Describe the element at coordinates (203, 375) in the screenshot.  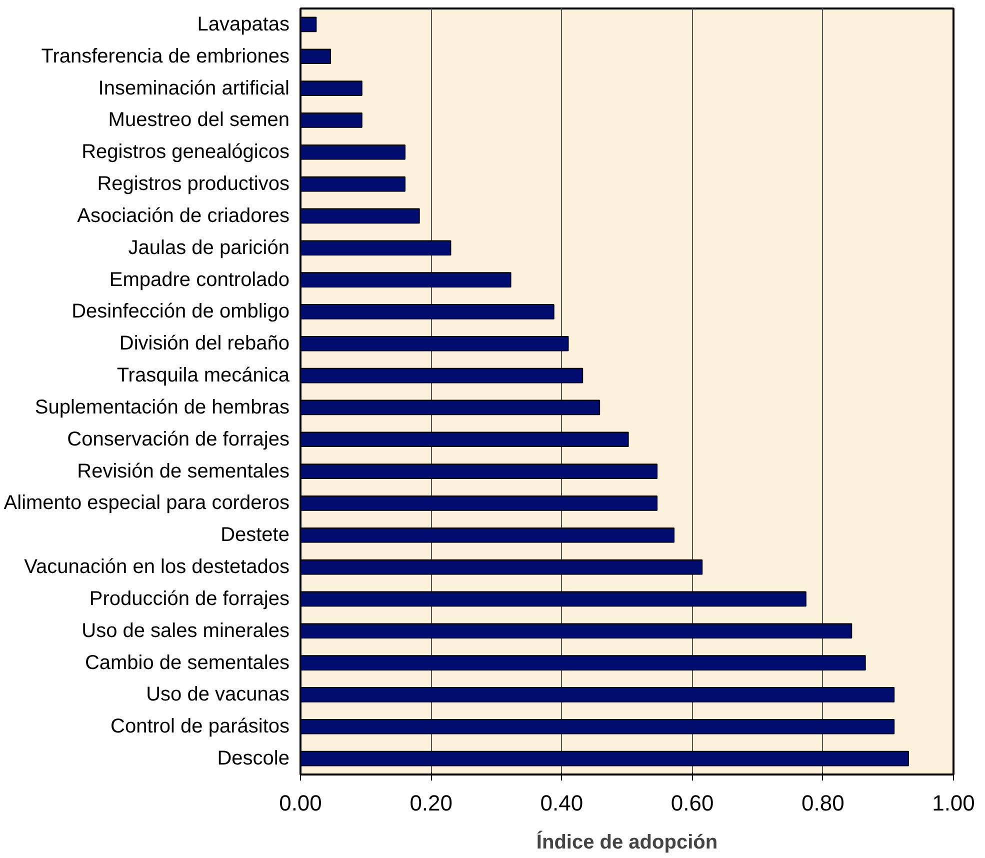
I see `y-tick-label: Trasquila mecánica` at that location.